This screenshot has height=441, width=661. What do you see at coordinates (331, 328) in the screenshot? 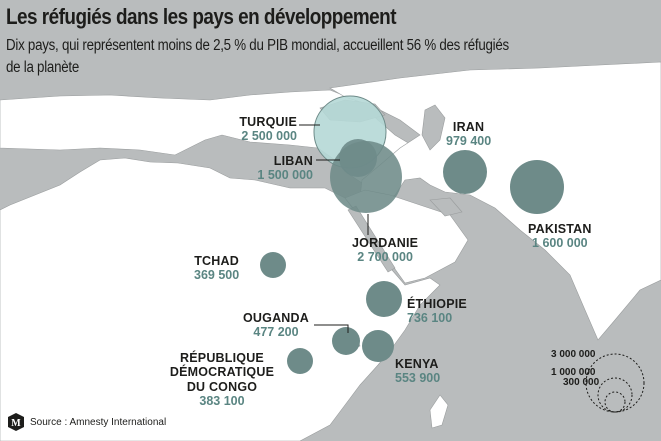
I see `leader-ouganda` at bounding box center [331, 328].